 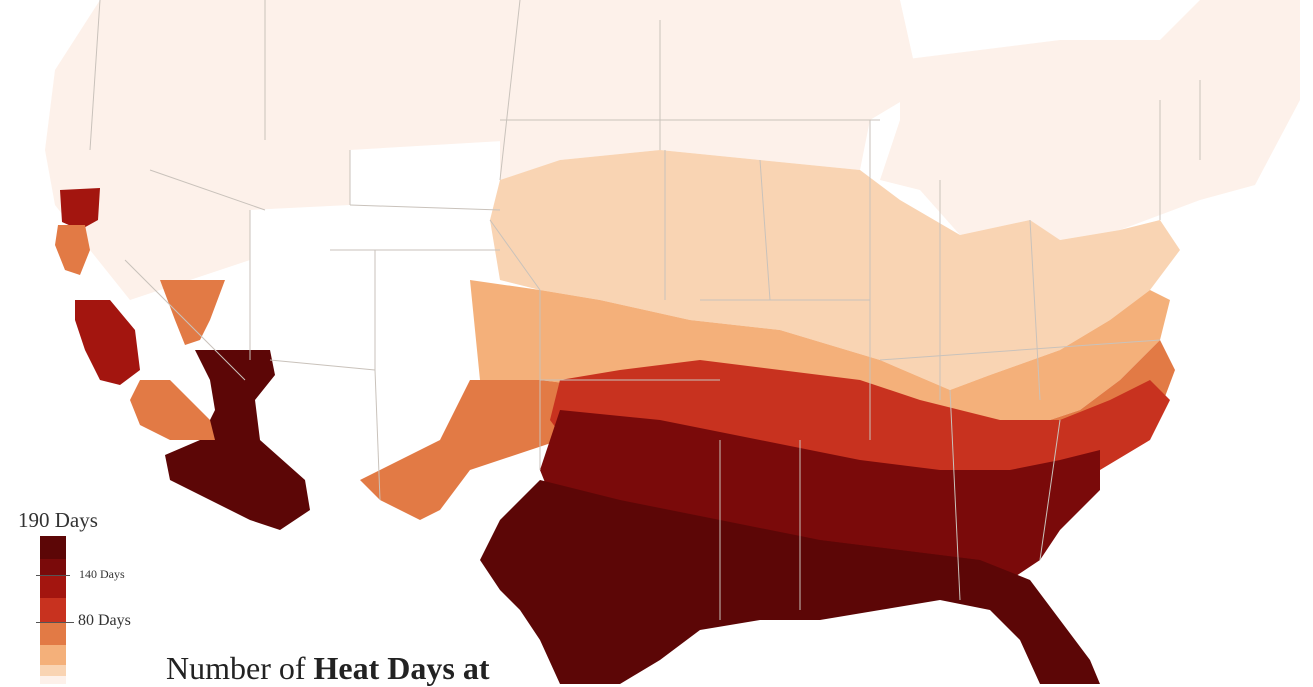 I want to click on map-title-bold: Heat Days at, so click(x=401, y=668).